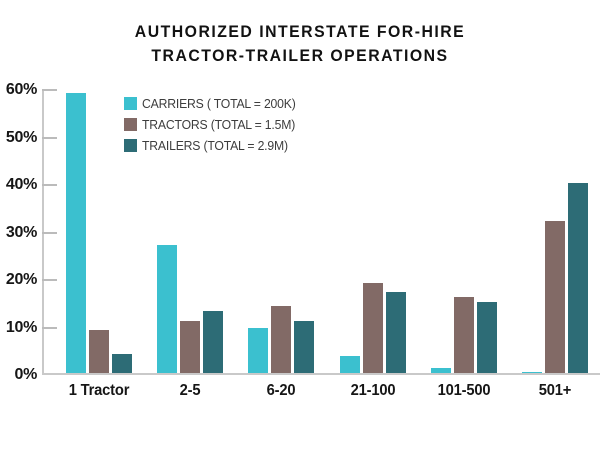  Describe the element at coordinates (130, 124) in the screenshot. I see `tractors-swatch-icon` at that location.